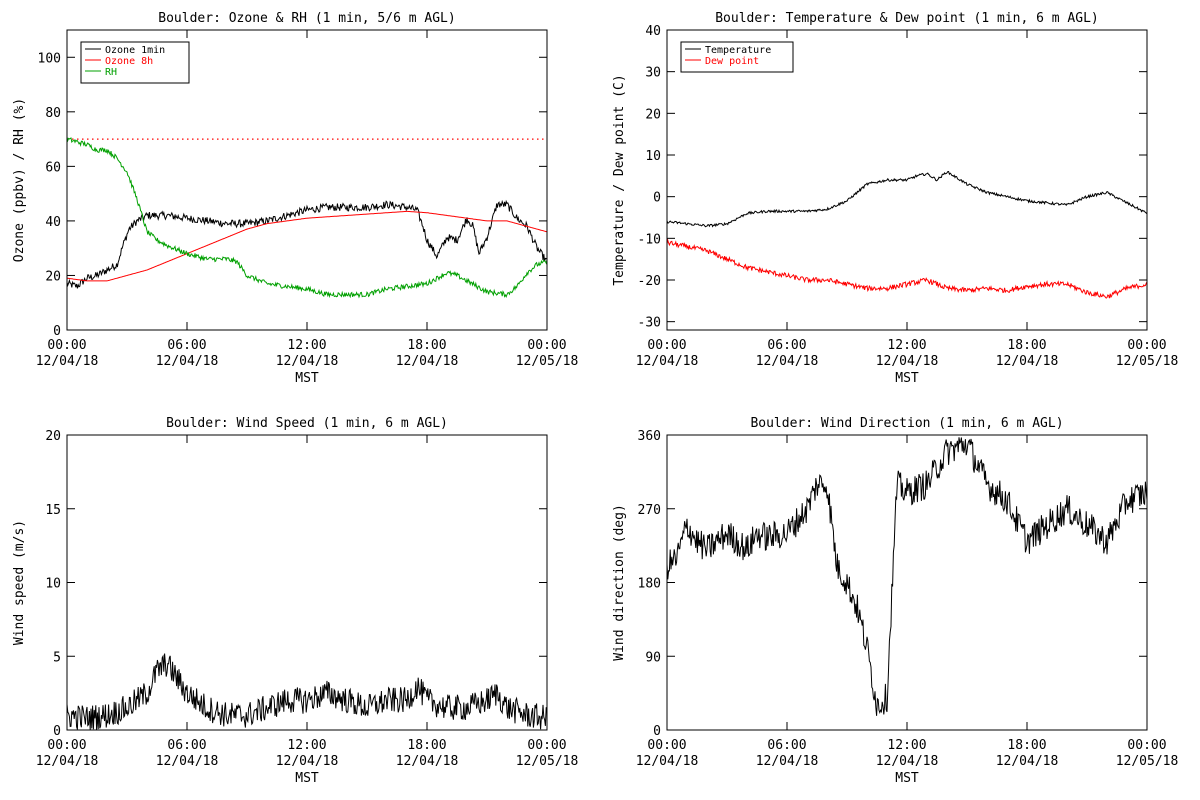 The height and width of the screenshot is (800, 1200). Describe the element at coordinates (186, 345) in the screenshot. I see `ozone-rh-xtick-time: 06:00` at that location.